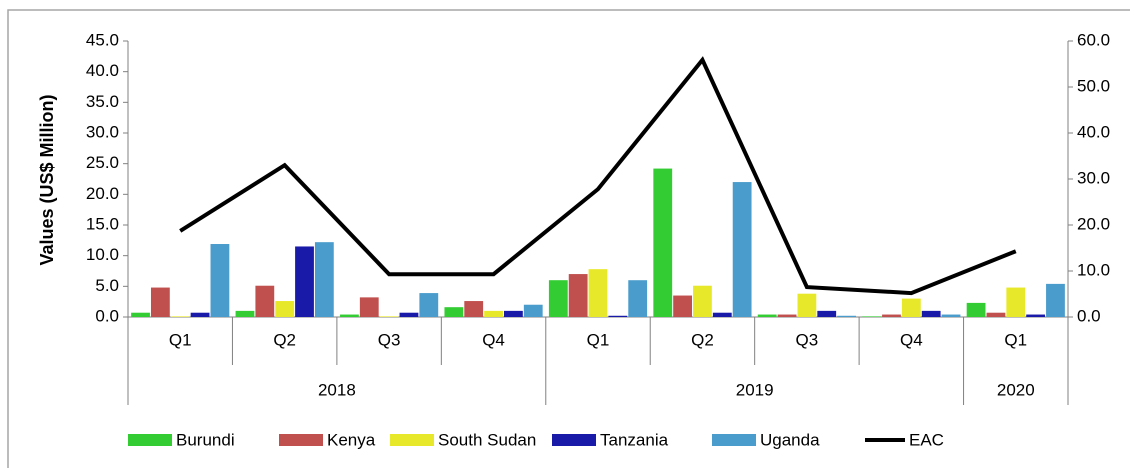 This screenshot has height=468, width=1130. I want to click on y2-tick-label: 10.0, so click(1093, 269).